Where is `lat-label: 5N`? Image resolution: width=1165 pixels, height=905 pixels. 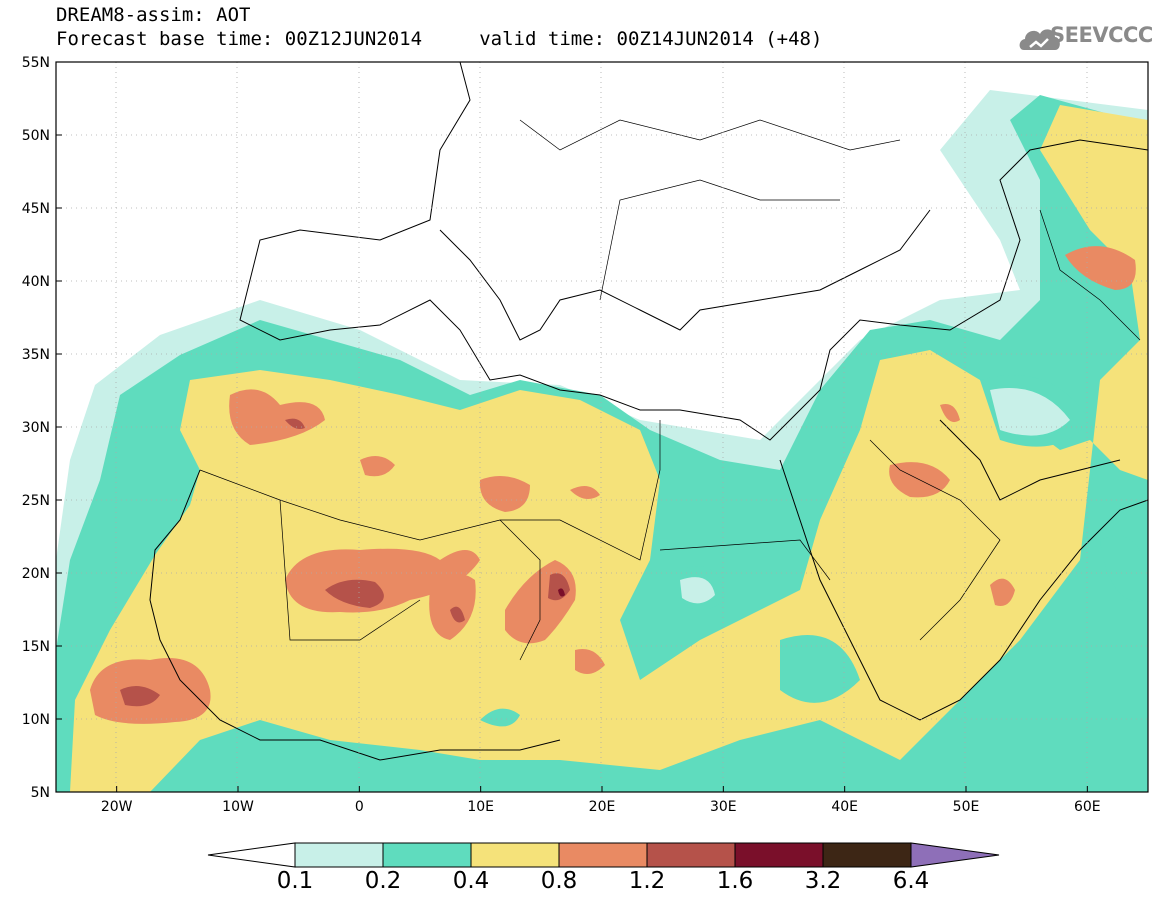
lat-label: 5N is located at coordinates (40, 793).